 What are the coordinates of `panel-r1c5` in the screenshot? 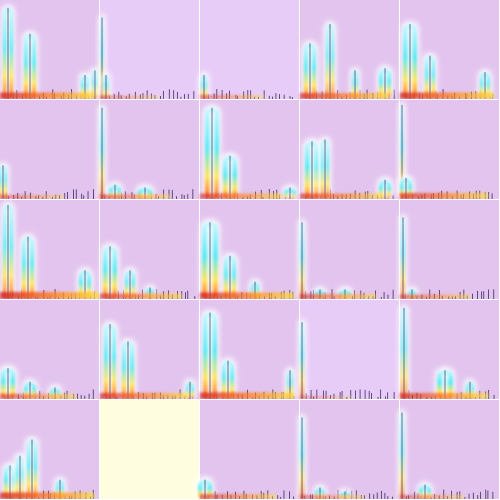 It's located at (450, 50).